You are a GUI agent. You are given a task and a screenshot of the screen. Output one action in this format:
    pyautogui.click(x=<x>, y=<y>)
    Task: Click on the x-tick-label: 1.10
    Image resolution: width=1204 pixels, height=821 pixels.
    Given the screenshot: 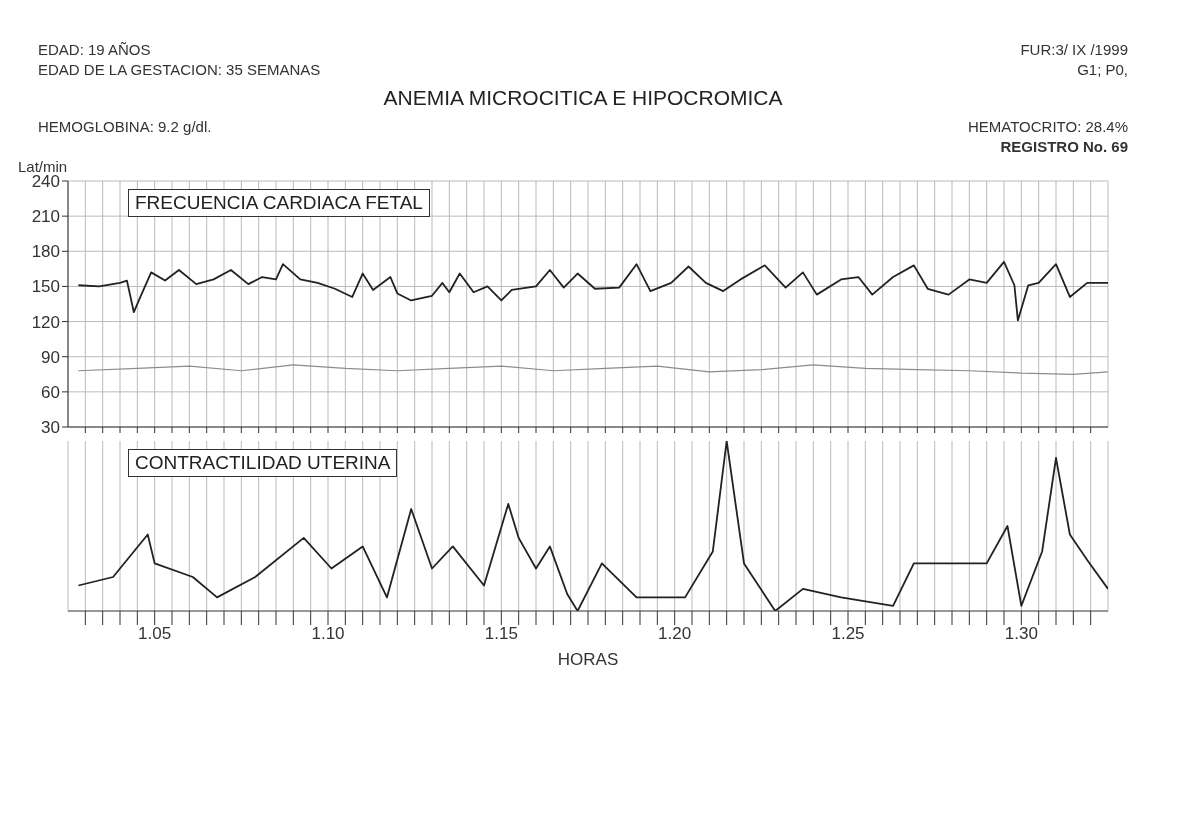 What is the action you would take?
    pyautogui.click(x=328, y=634)
    